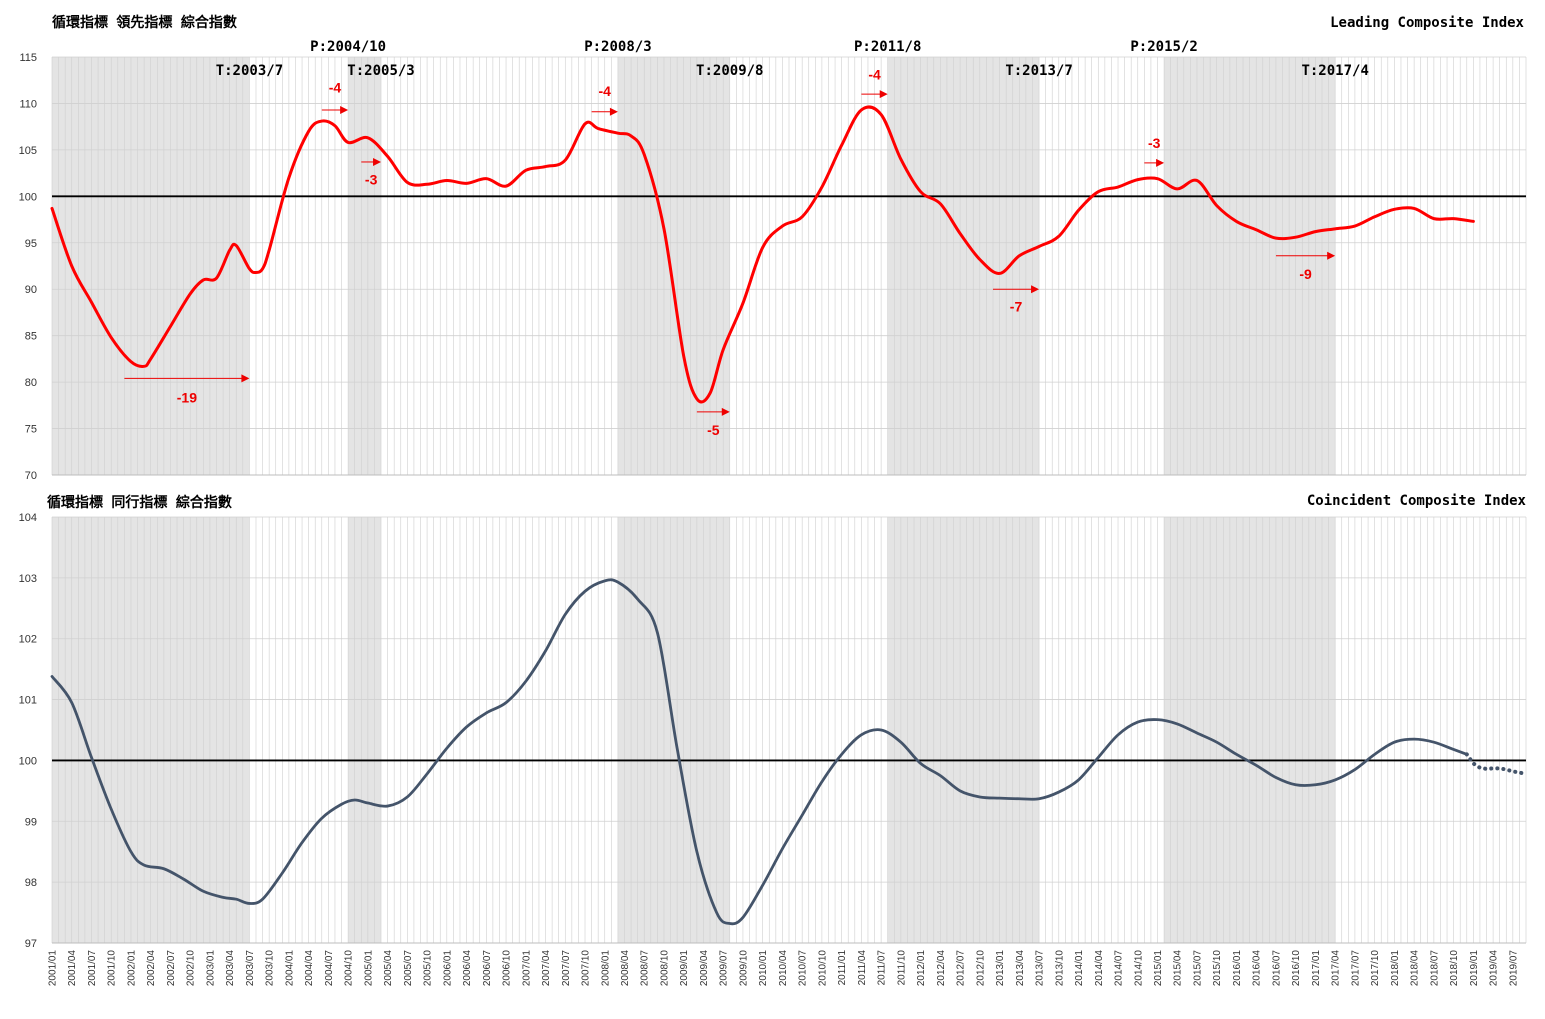 Image resolution: width=1545 pixels, height=1019 pixels. What do you see at coordinates (112, 968) in the screenshot?
I see `x-tick-label: 2001/10` at bounding box center [112, 968].